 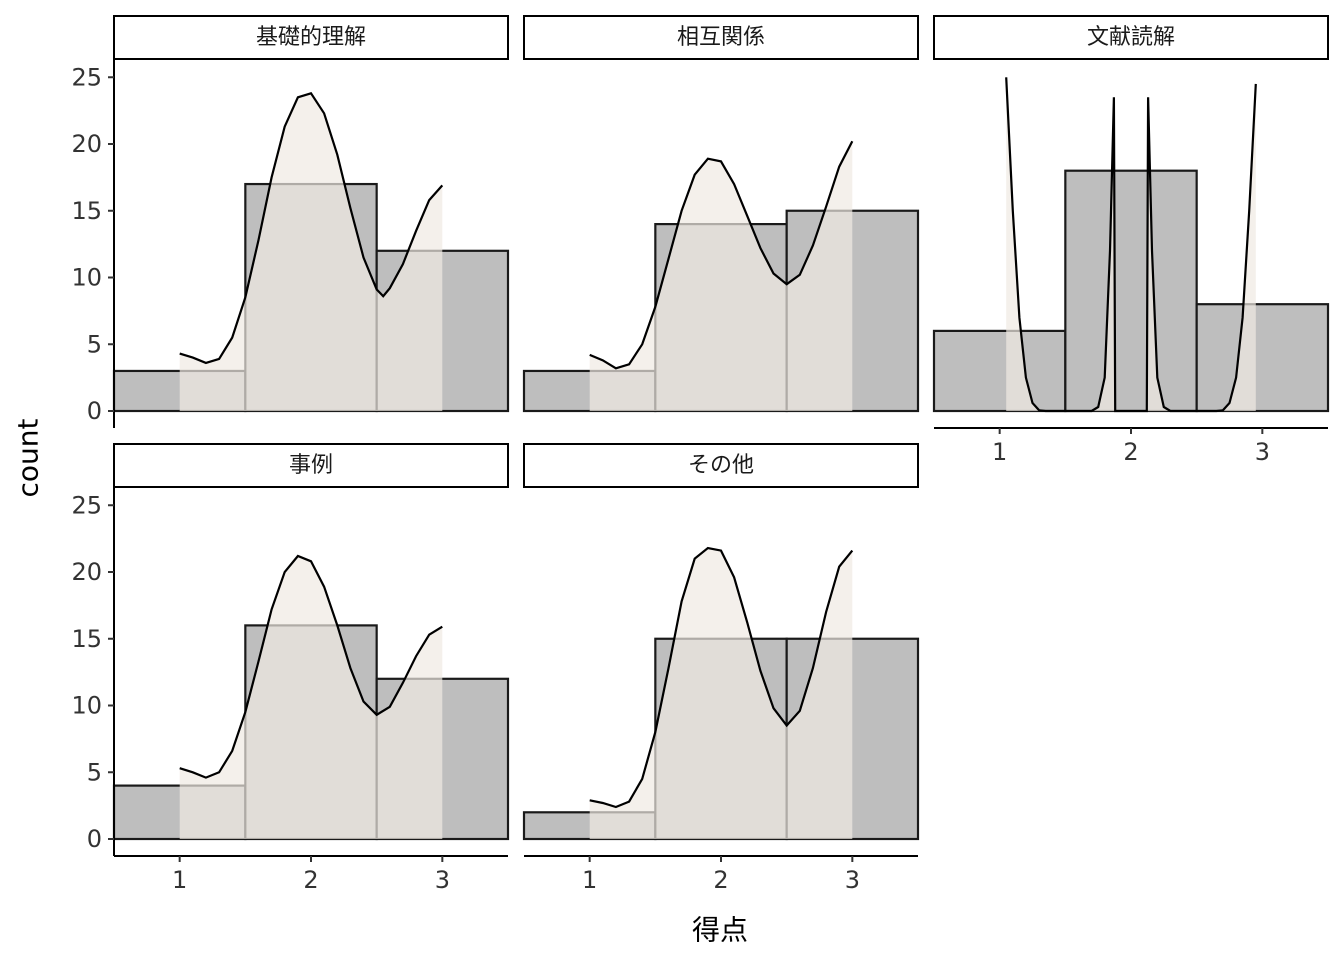 I want to click on facet-4-strip-label: その他, so click(x=721, y=465).